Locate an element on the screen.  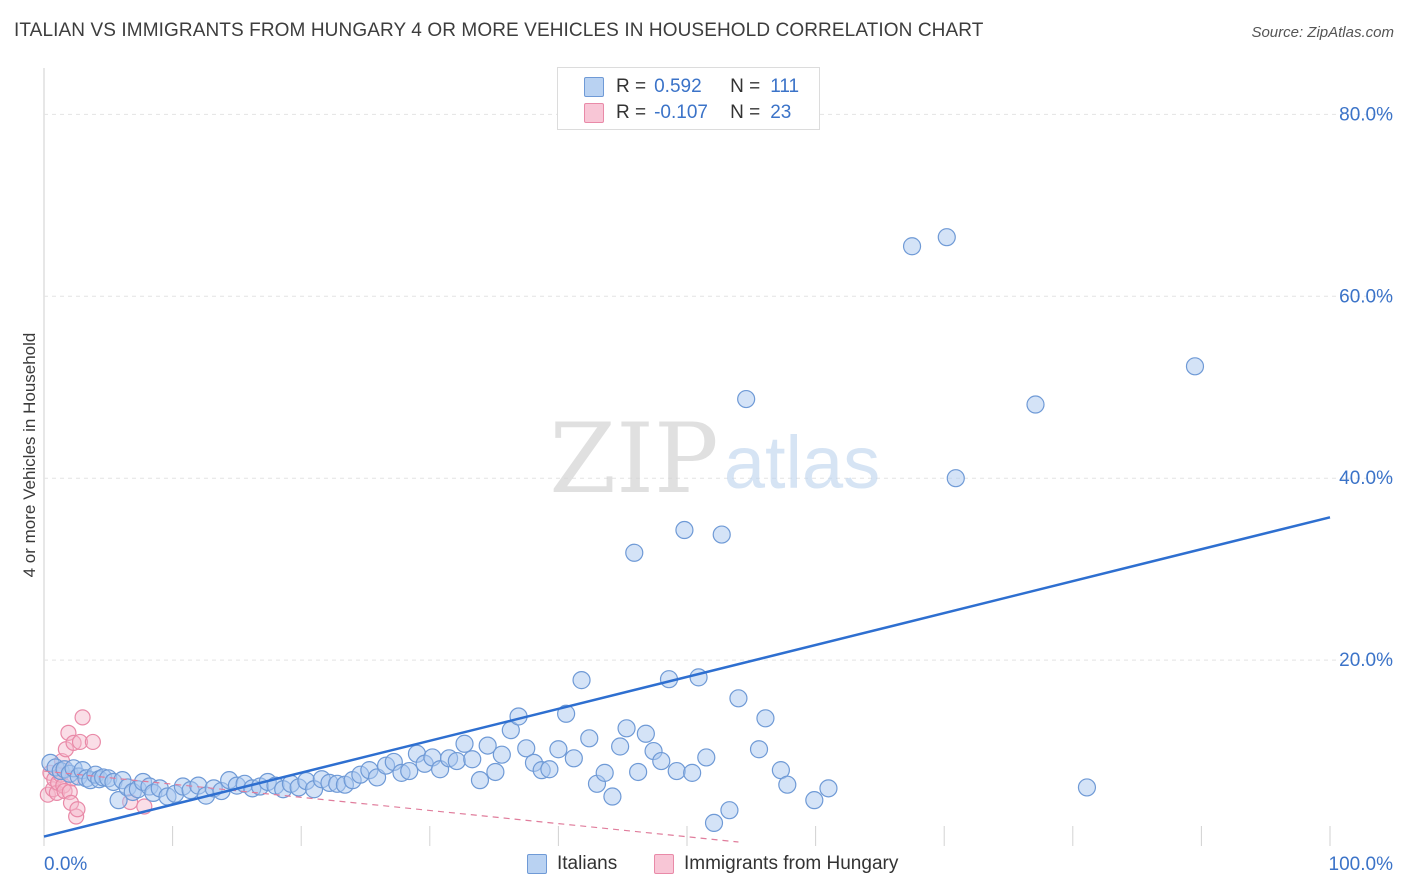
stats-legend: R = 0.592 N = 111 R = -0.107 N = 23 is located at coordinates (688, 98).